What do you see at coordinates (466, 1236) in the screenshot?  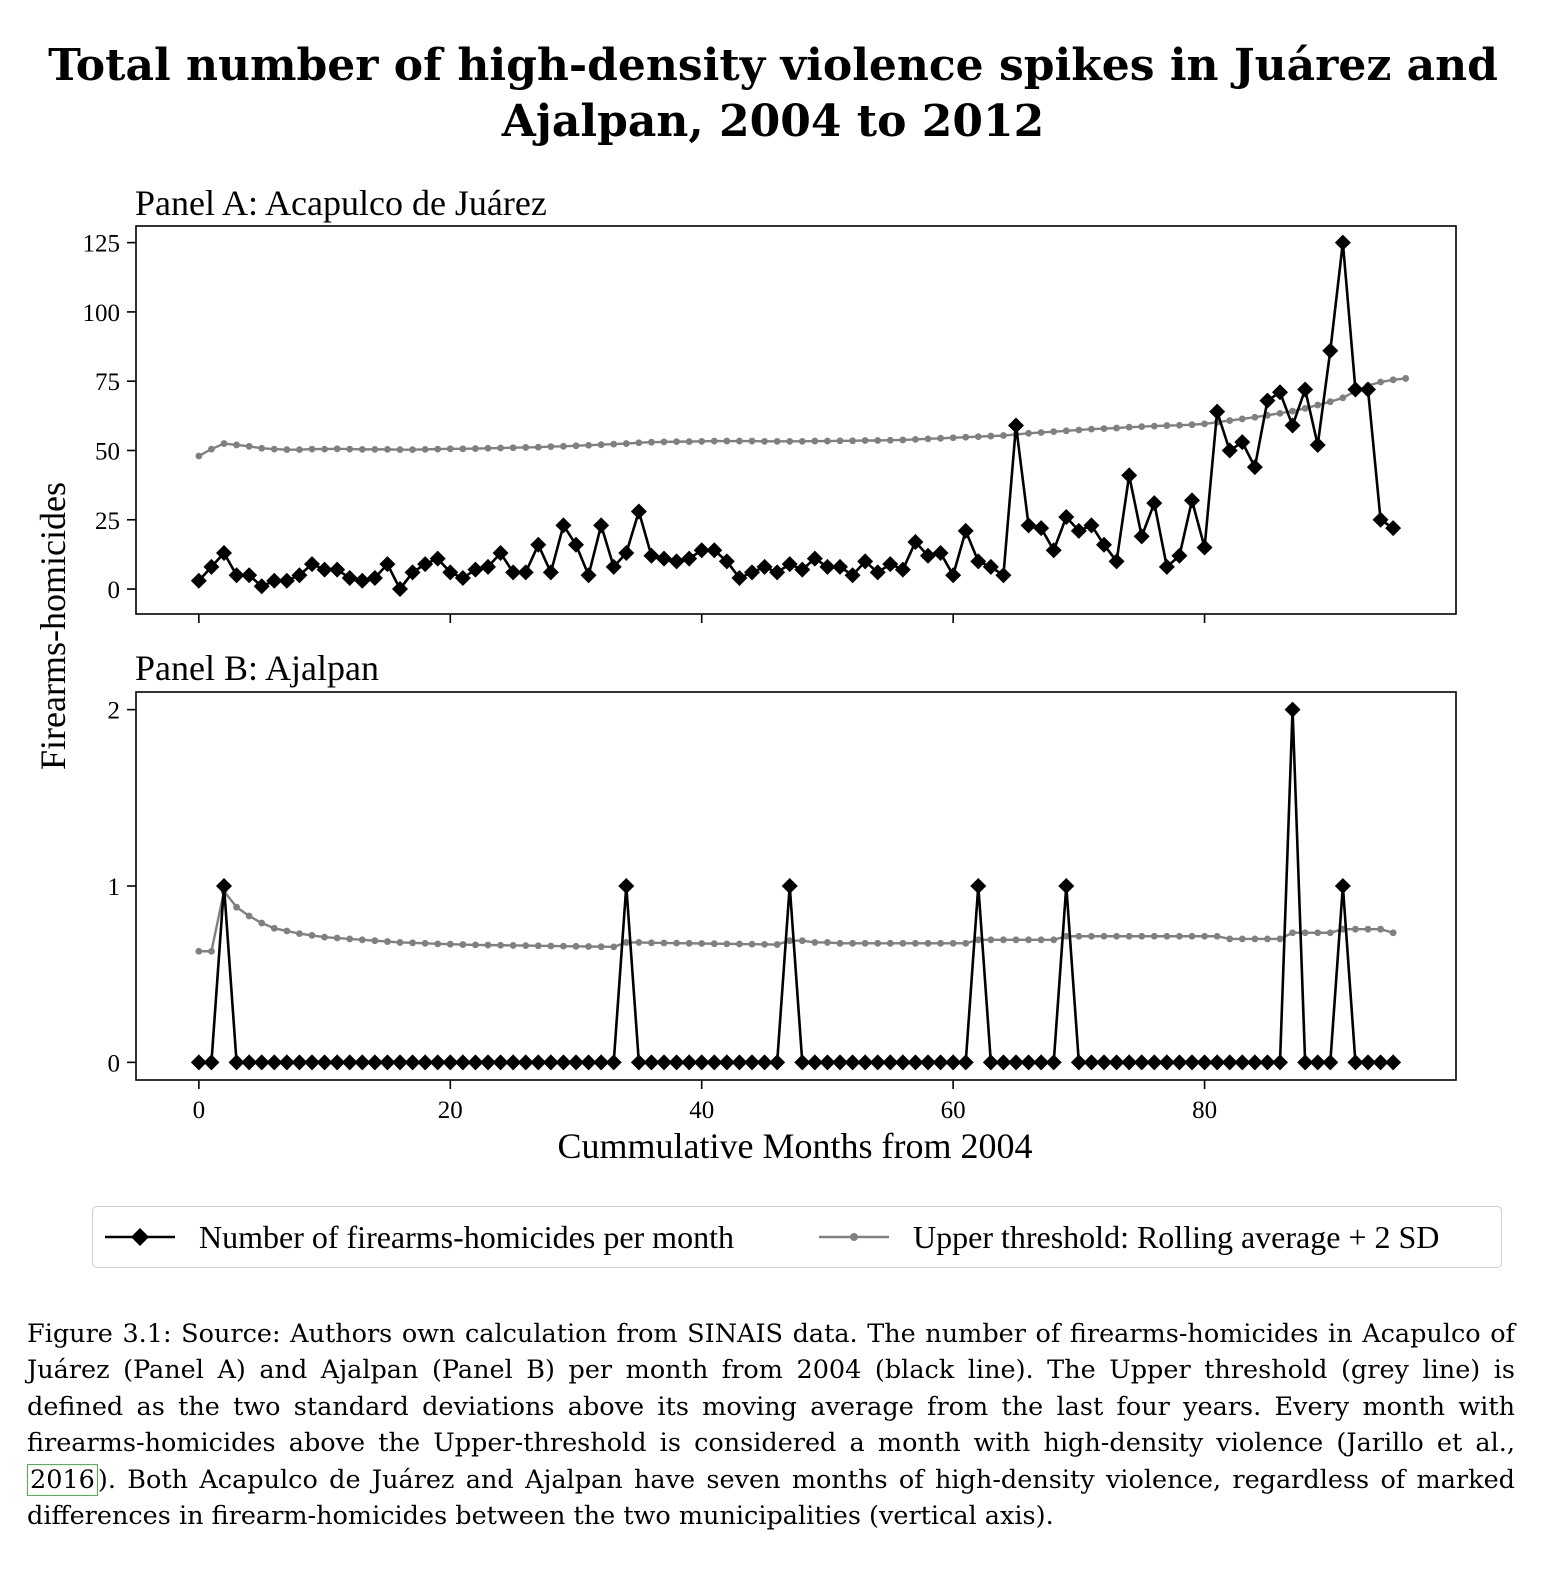 I see `legend-label-homicides: Number of firearms-homicides per month` at bounding box center [466, 1236].